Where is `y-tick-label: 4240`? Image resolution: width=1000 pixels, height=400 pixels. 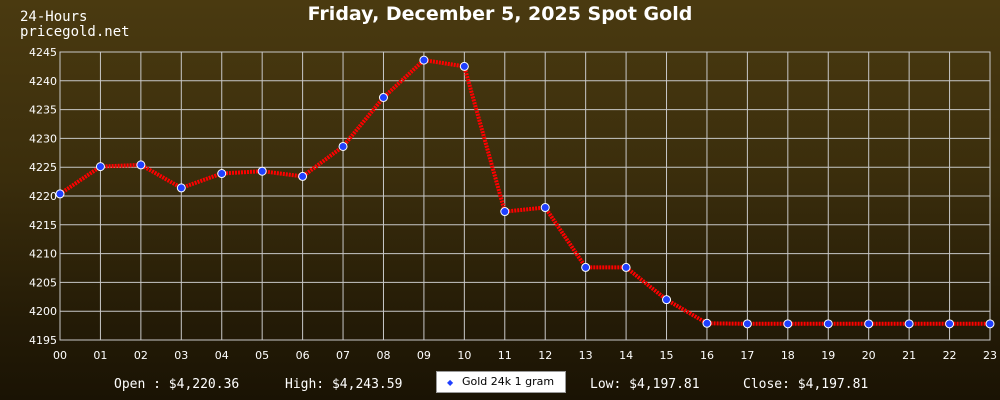
y-tick-label: 4240 is located at coordinates (43, 81).